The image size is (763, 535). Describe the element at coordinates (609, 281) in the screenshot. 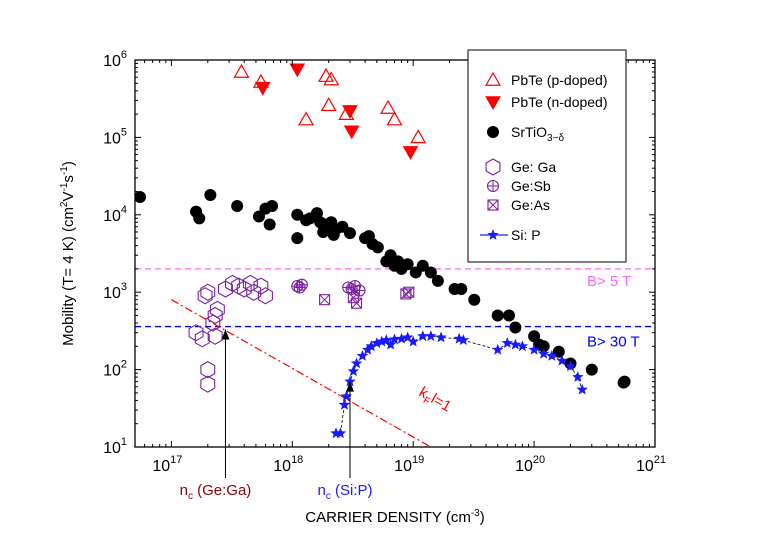

I see `reference-line-label: B> 5 T` at that location.